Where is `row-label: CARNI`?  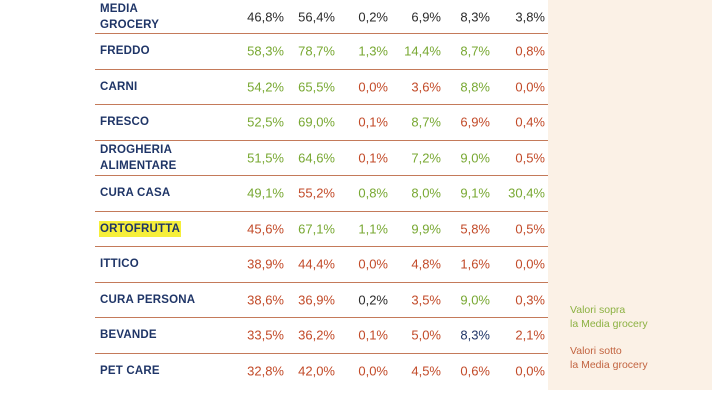
row-label: CARNI is located at coordinates (118, 87).